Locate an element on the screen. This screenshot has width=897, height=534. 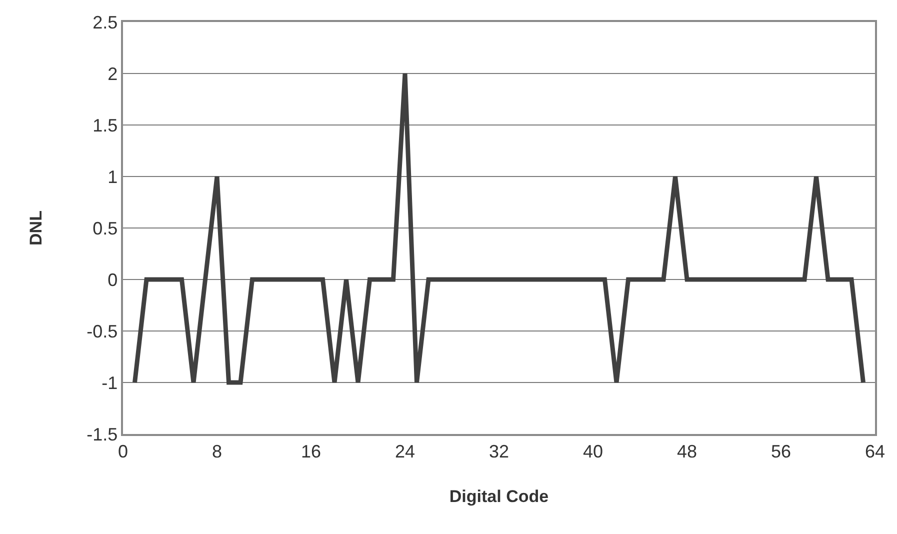
x-tick-label: 24 is located at coordinates (405, 451).